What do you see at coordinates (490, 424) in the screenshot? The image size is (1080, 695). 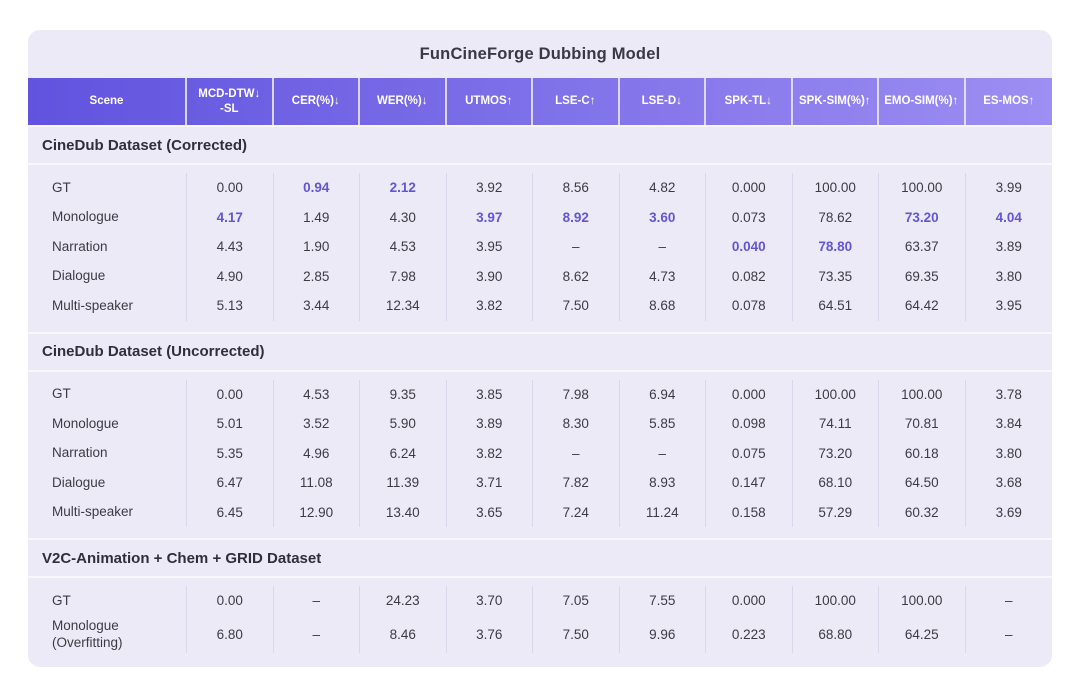 I see `value-cell: 3.89` at bounding box center [490, 424].